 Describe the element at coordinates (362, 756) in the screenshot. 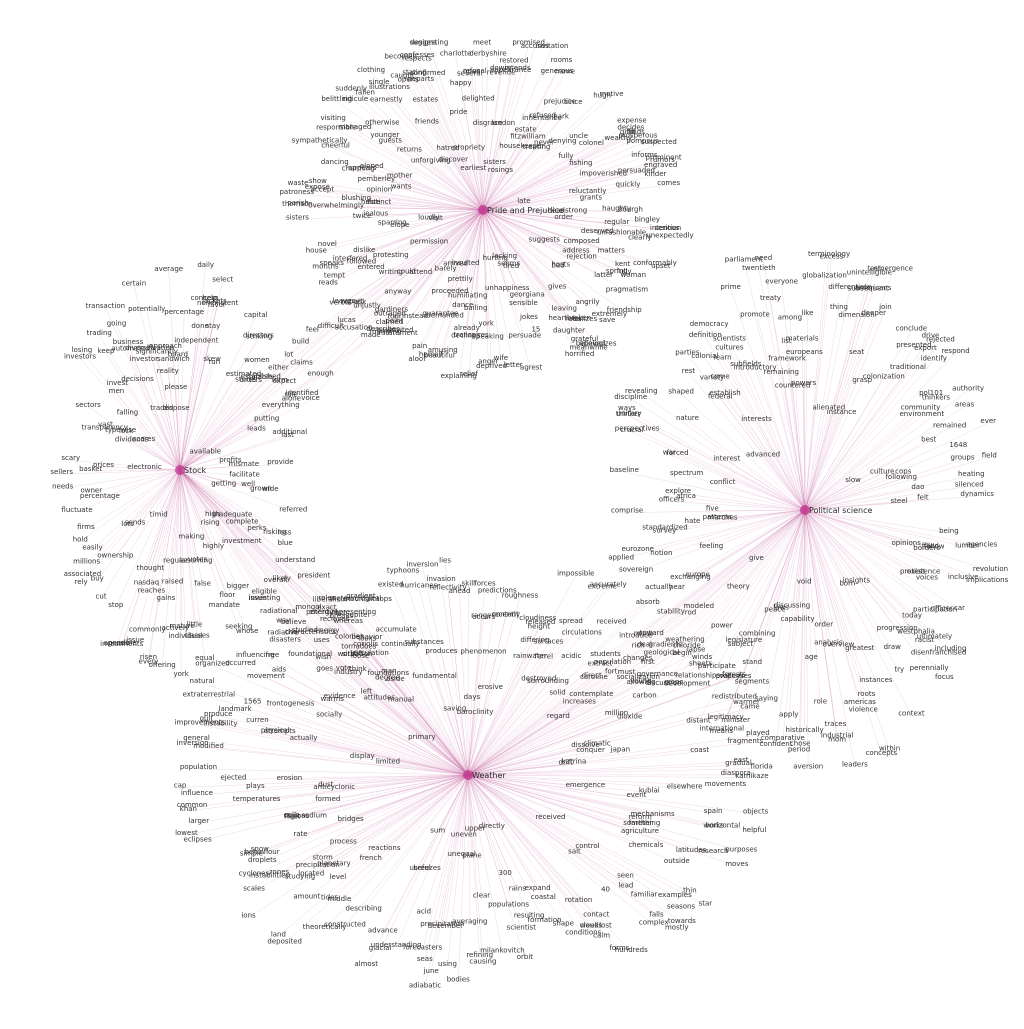

I see `word-node-label: display` at that location.